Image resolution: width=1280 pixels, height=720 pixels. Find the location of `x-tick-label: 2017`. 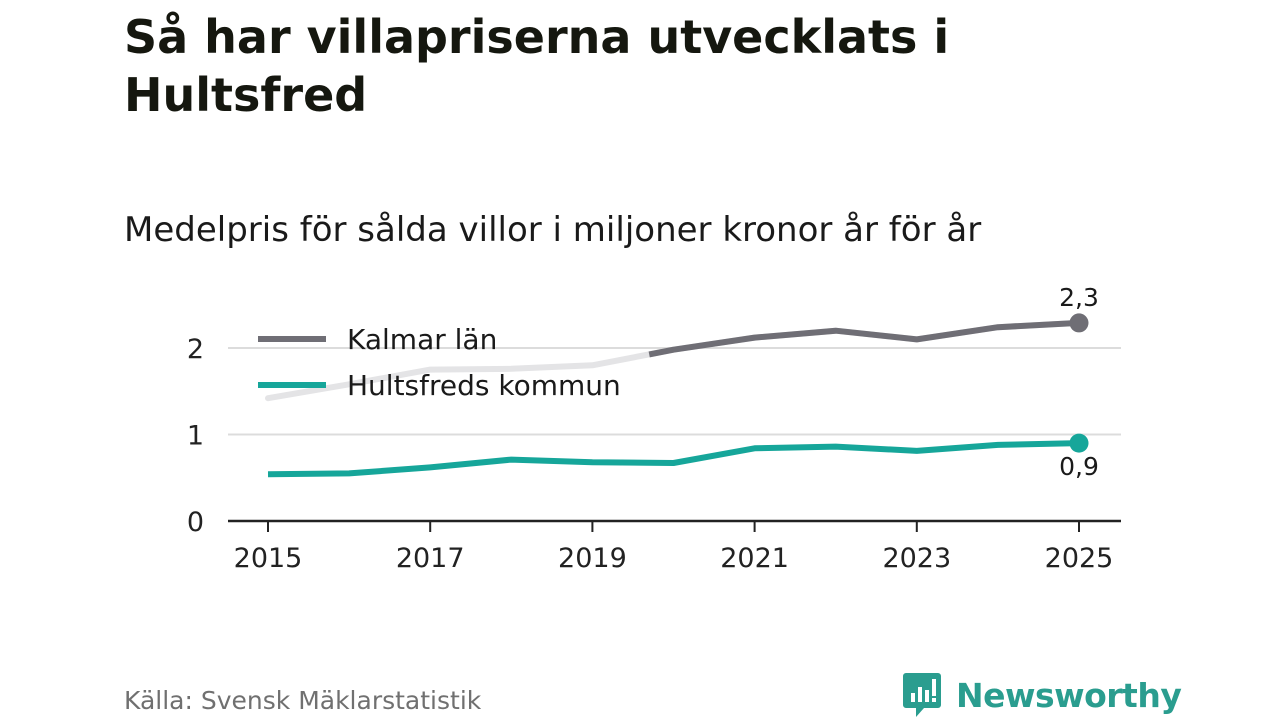

x-tick-label: 2017 is located at coordinates (430, 558).